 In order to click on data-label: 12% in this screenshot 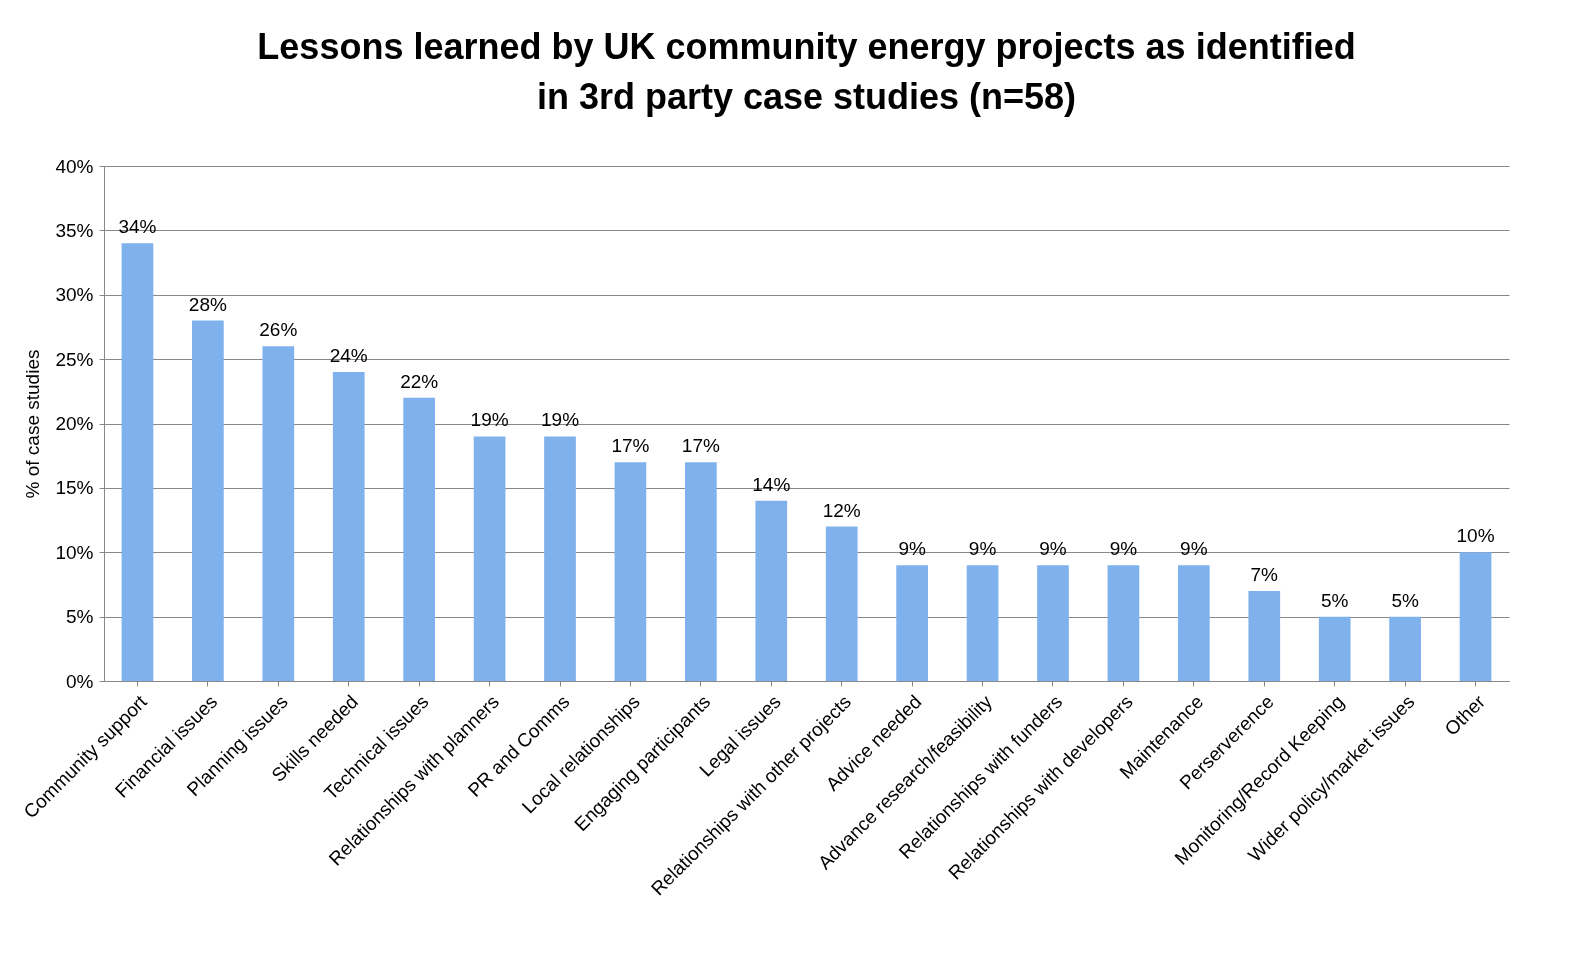, I will do `click(841, 510)`.